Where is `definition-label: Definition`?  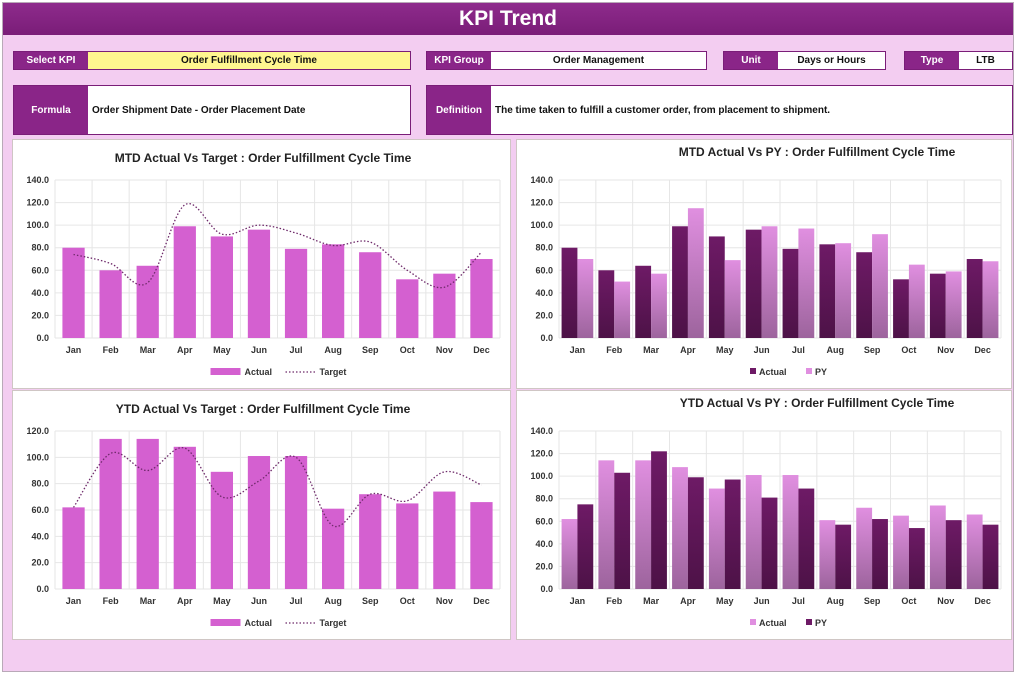 definition-label: Definition is located at coordinates (459, 110).